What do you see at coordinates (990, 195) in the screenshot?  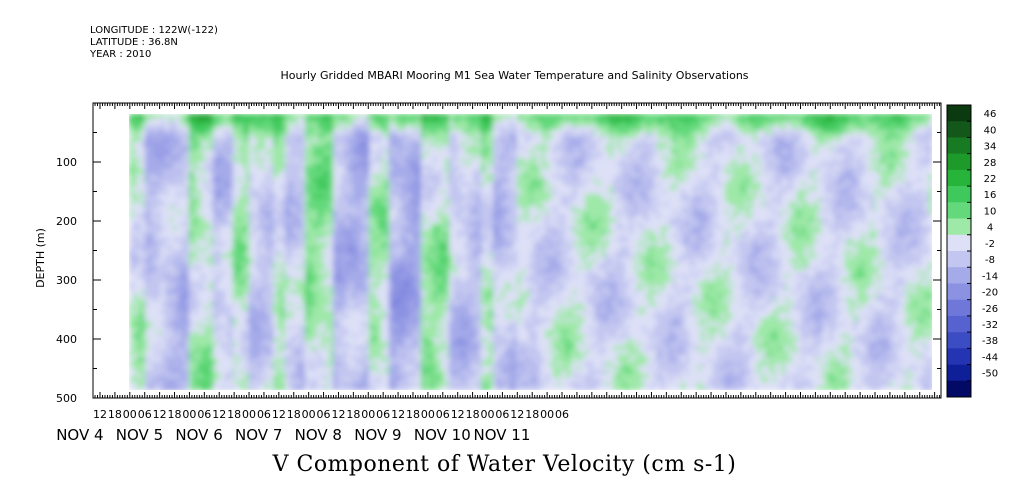 I see `colorbar-label: 16` at bounding box center [990, 195].